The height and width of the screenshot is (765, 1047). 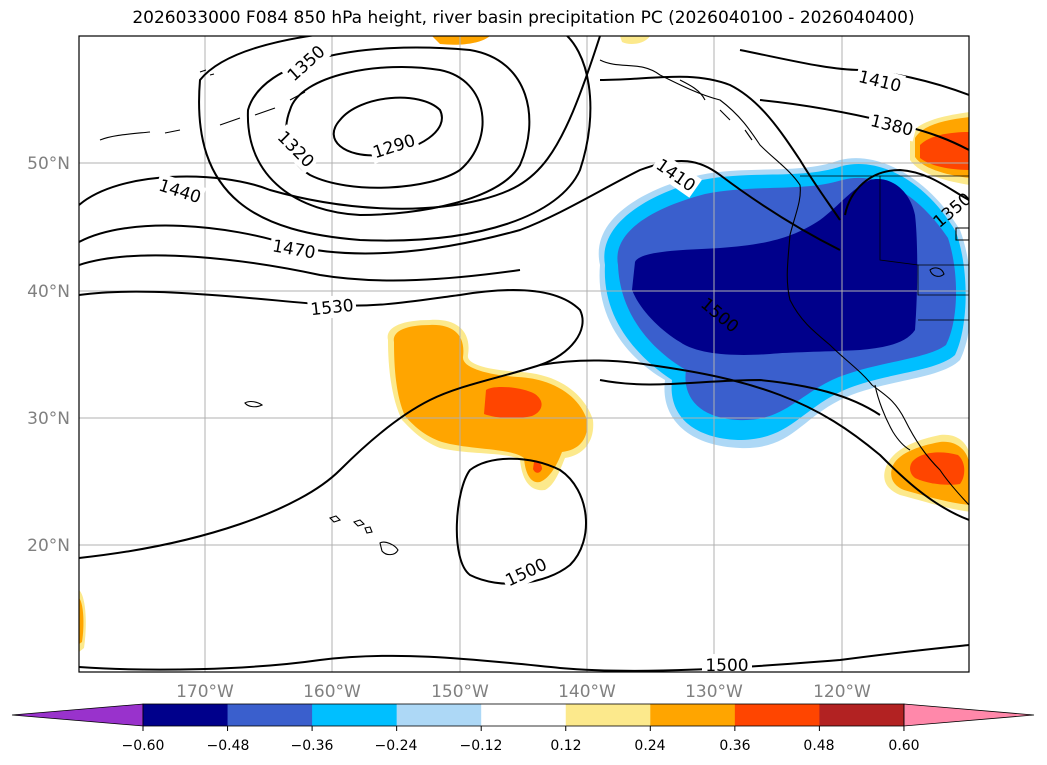 What do you see at coordinates (903, 746) in the screenshot?
I see `colorbar-tick-label: 0.60` at bounding box center [903, 746].